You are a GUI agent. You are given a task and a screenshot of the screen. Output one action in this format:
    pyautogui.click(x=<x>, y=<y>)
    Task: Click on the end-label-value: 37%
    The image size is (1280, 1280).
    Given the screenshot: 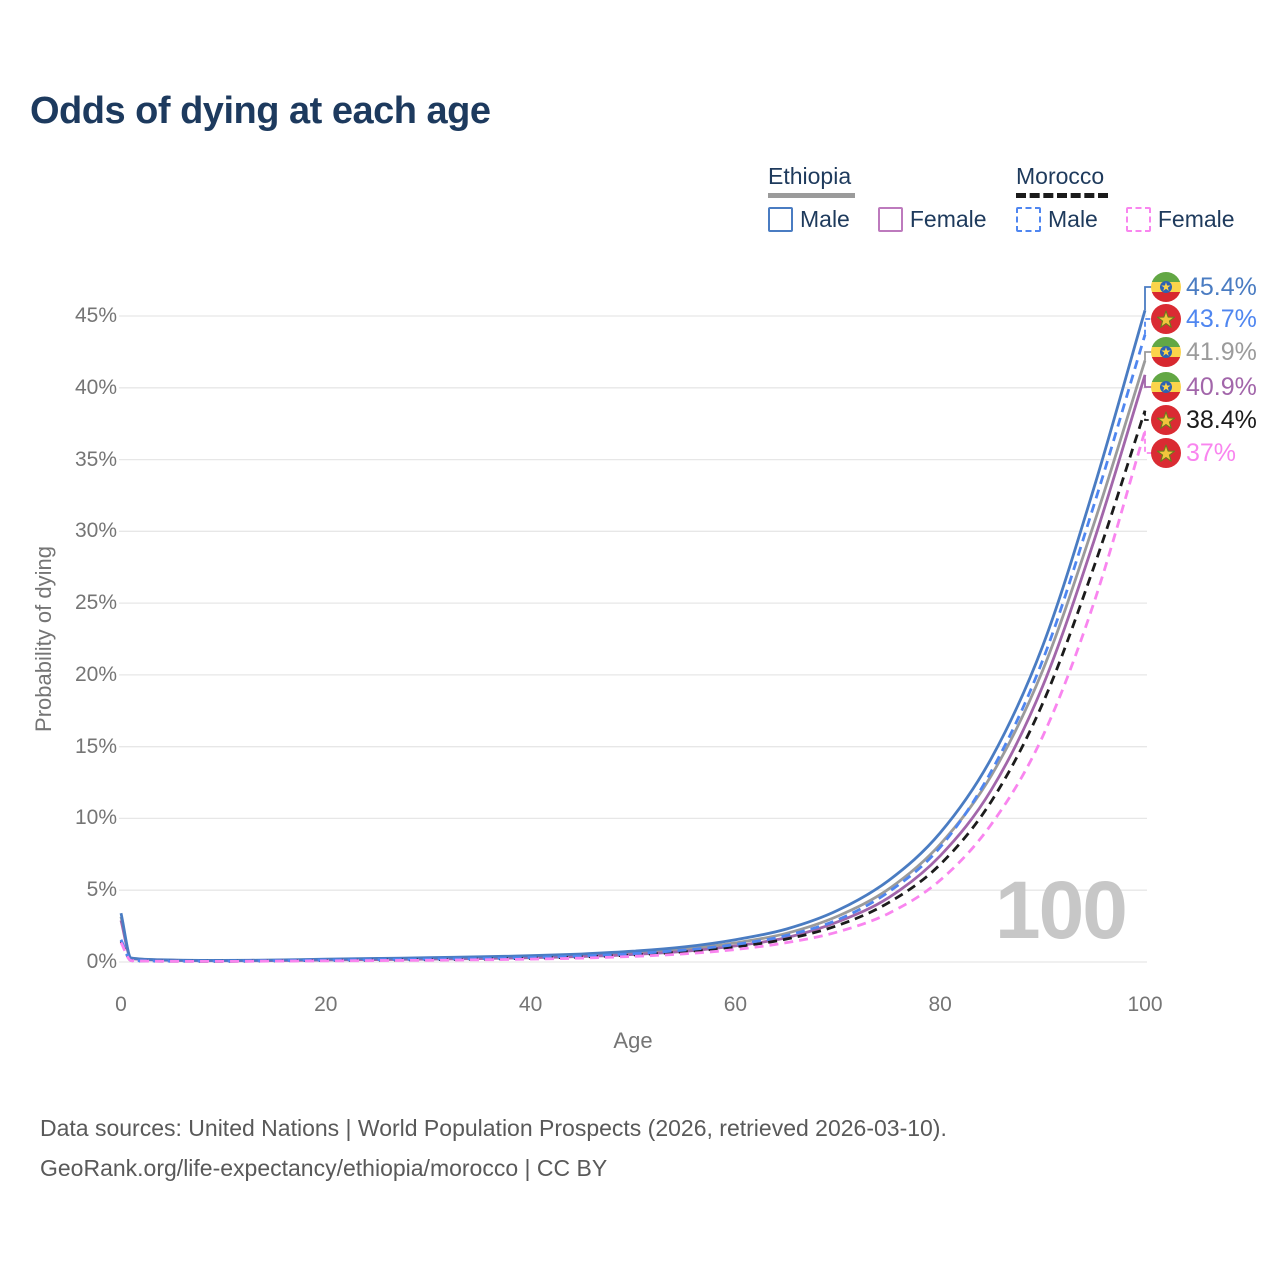 What is the action you would take?
    pyautogui.click(x=1211, y=452)
    